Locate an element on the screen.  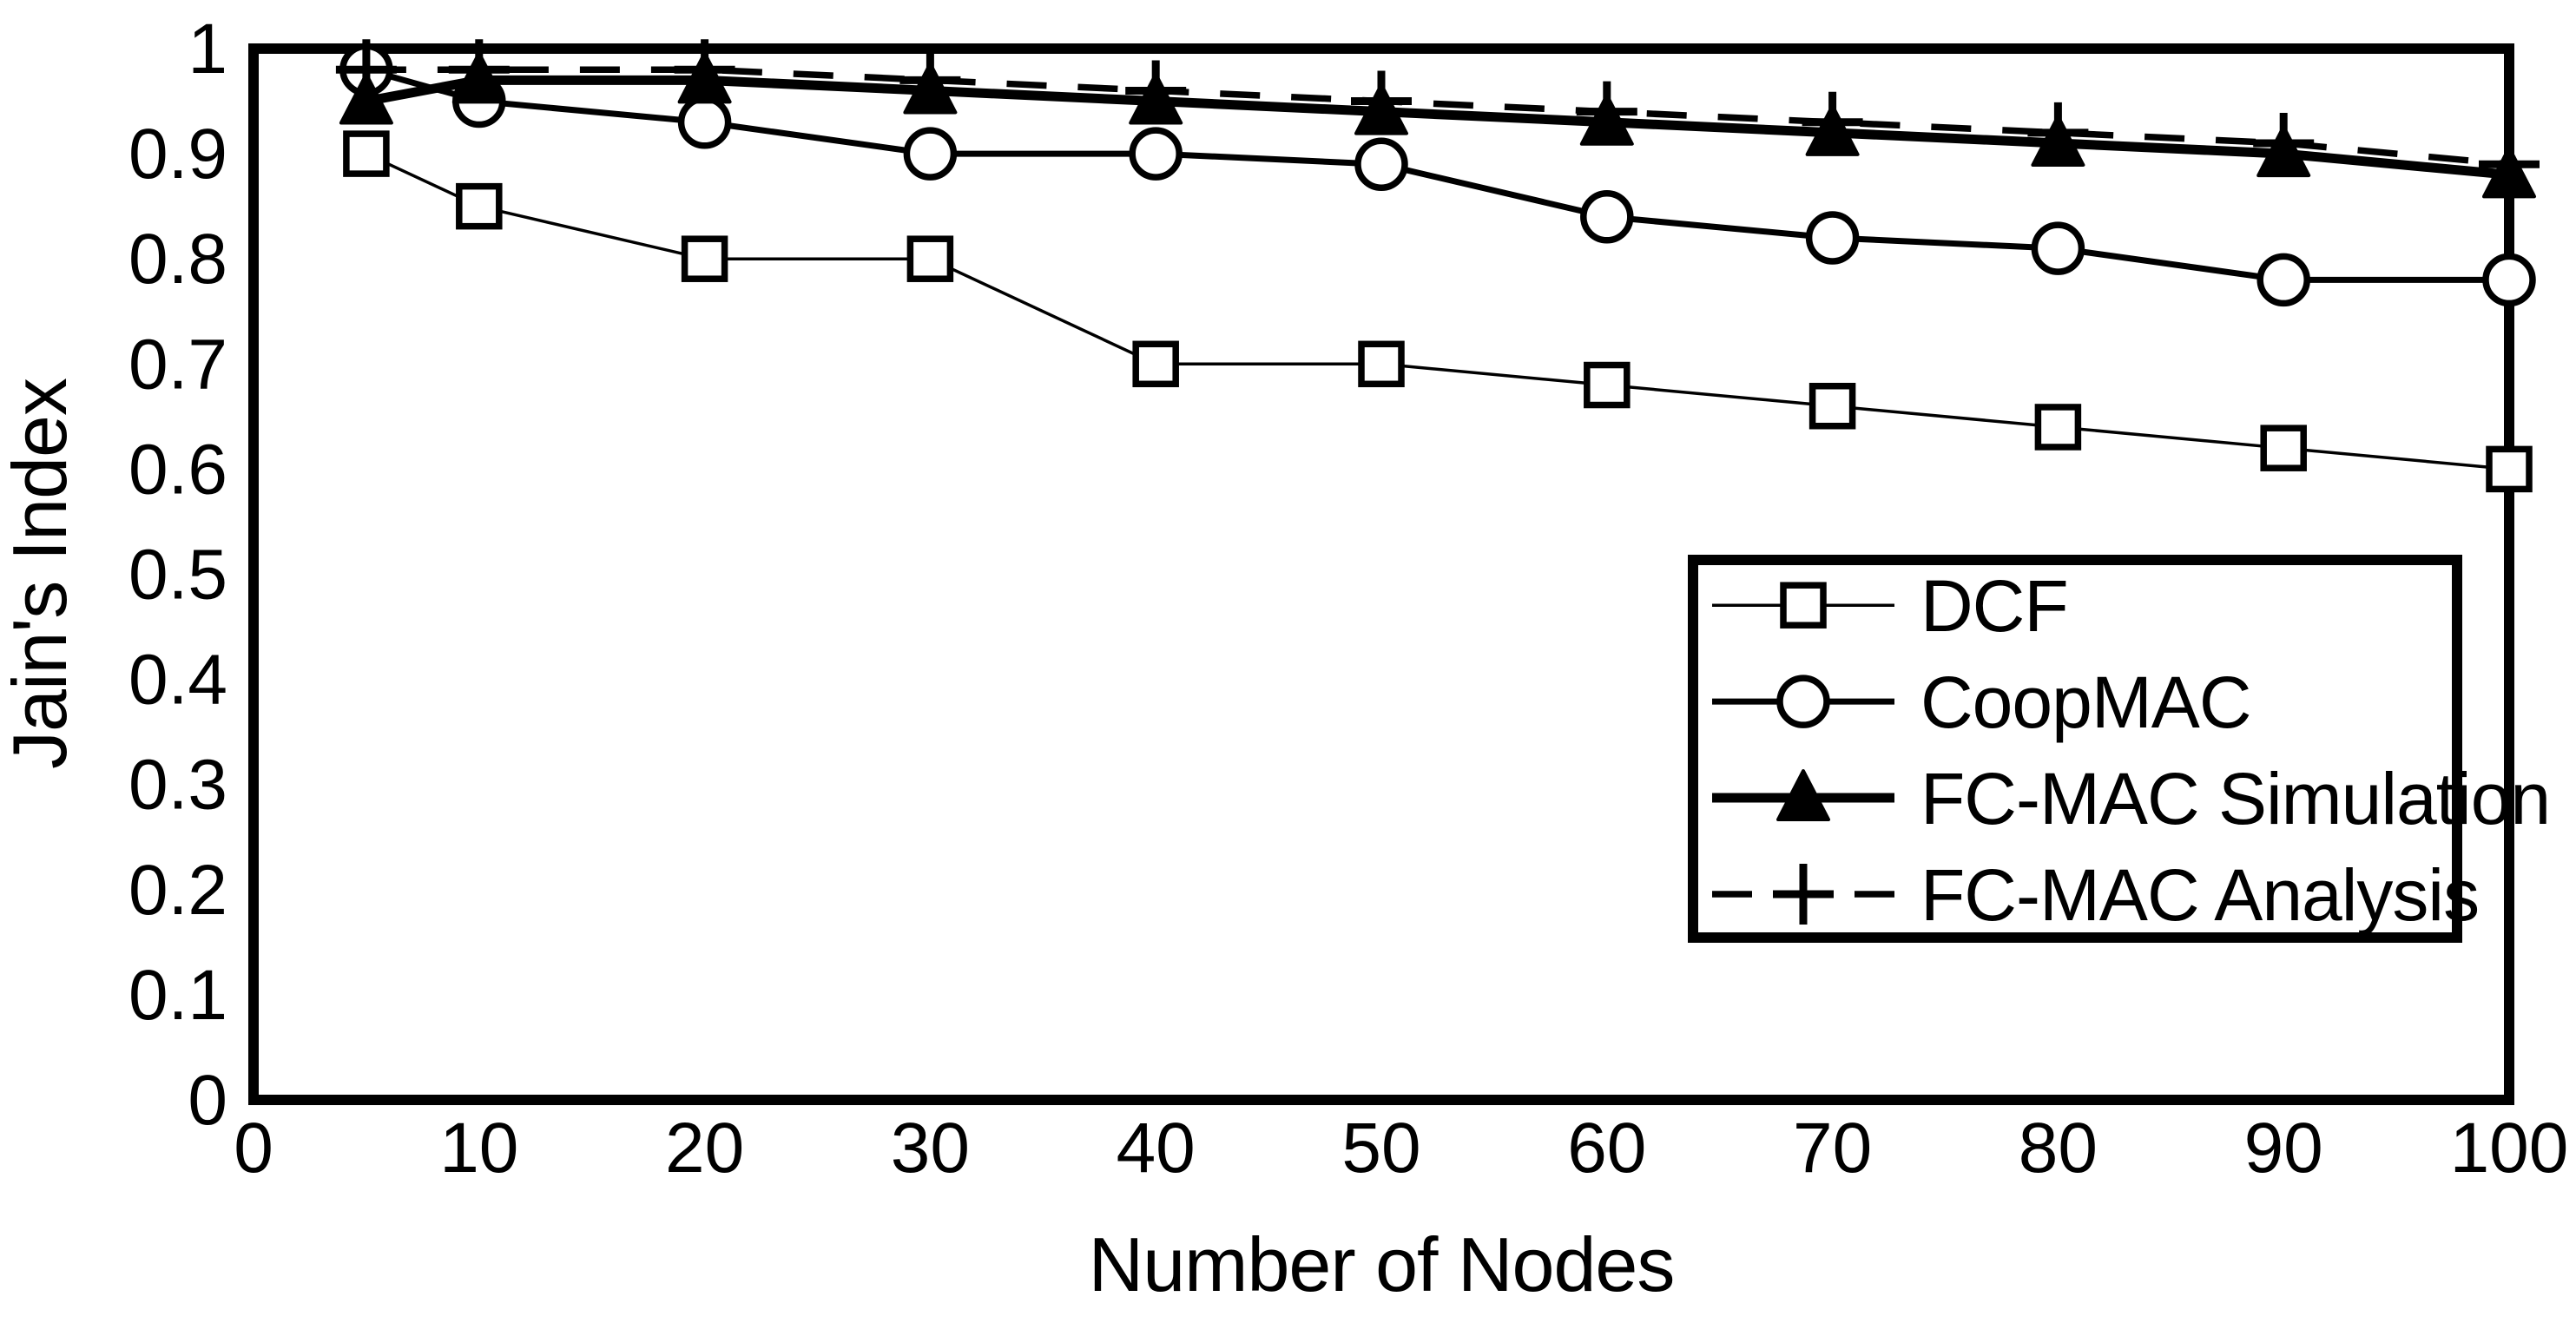
legend-item-dcf: DCF is located at coordinates (1890, 606).